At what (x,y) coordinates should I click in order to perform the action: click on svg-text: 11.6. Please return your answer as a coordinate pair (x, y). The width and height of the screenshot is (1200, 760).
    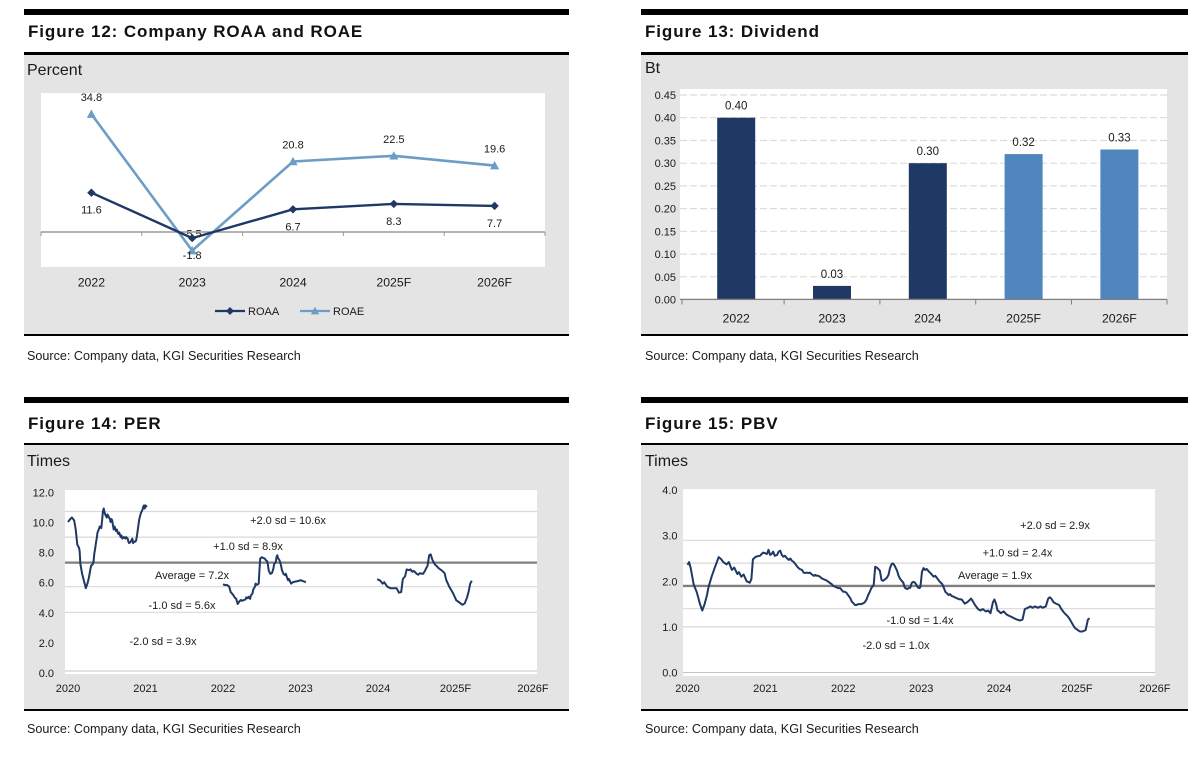
    Looking at the image, I should click on (91, 211).